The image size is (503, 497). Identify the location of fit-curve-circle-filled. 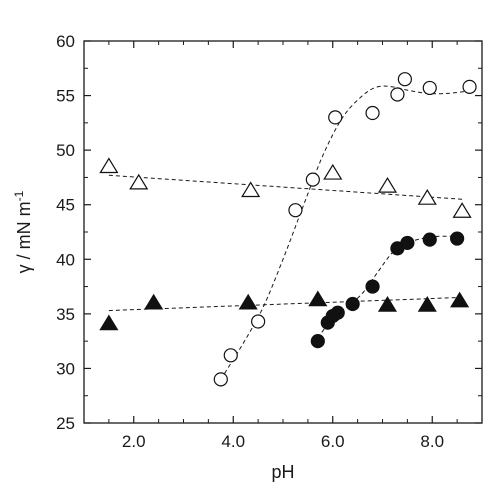
(387, 287).